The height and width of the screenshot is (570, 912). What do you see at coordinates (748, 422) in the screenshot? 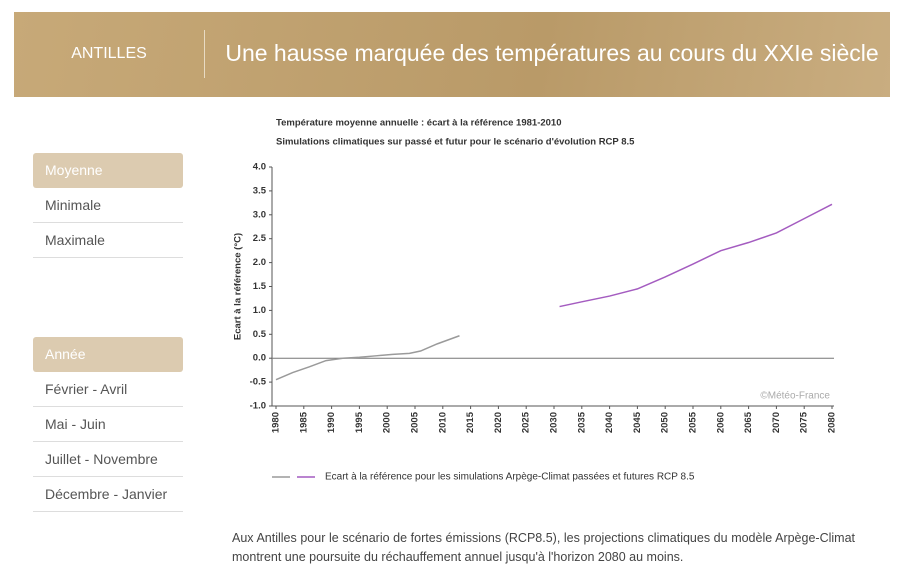
I see `x-tick-label: 2065` at bounding box center [748, 422].